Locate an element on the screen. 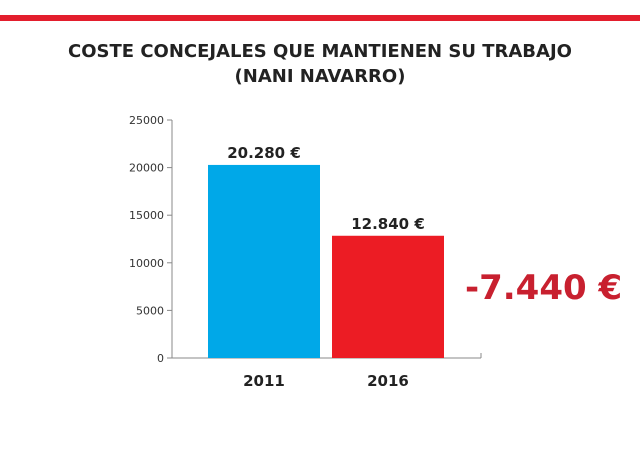 This screenshot has height=452, width=640. y-tick-label: 20000 is located at coordinates (146, 168).